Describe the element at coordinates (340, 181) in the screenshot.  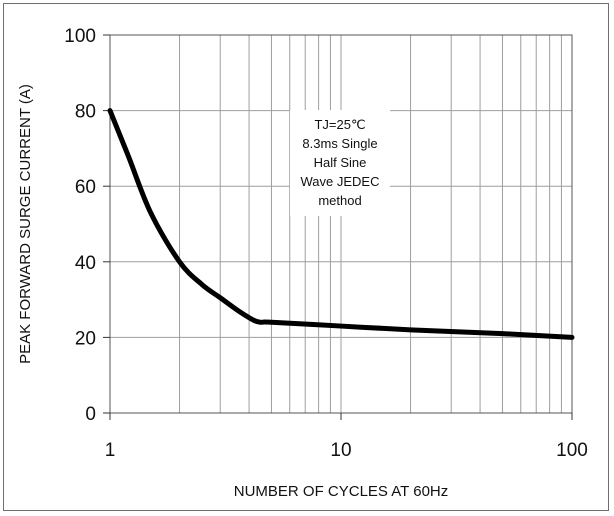
I see `annotation-line: Wave JEDEC` at that location.